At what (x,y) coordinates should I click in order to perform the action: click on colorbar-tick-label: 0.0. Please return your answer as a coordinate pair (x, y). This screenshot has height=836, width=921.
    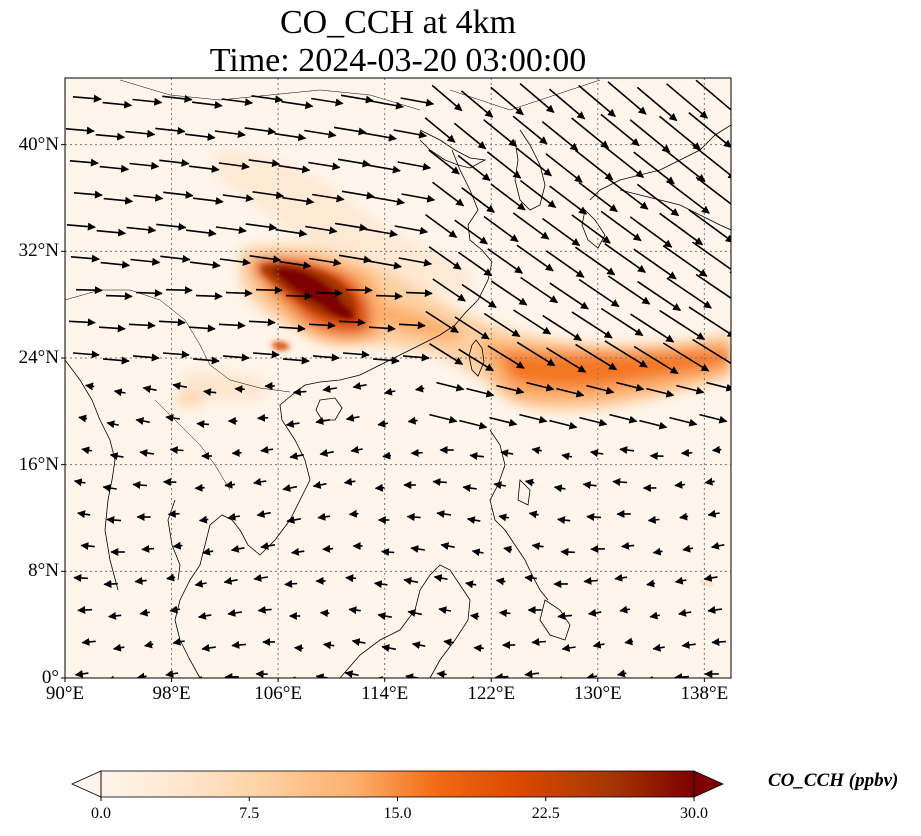
    Looking at the image, I should click on (101, 813).